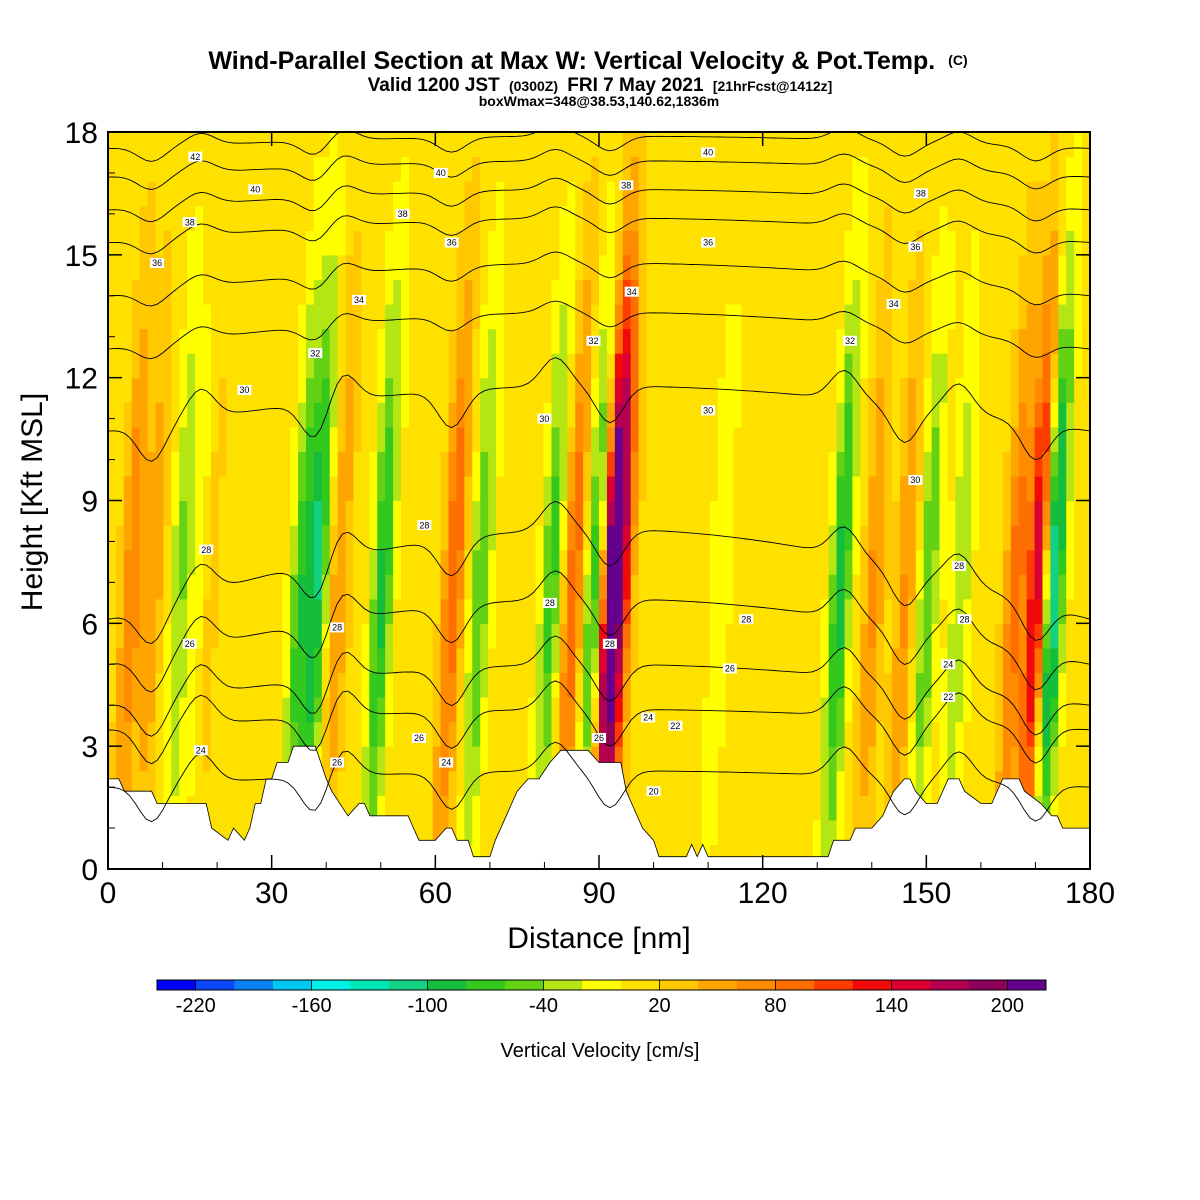  What do you see at coordinates (452, 243) in the screenshot?
I see `contour-label: 36` at bounding box center [452, 243].